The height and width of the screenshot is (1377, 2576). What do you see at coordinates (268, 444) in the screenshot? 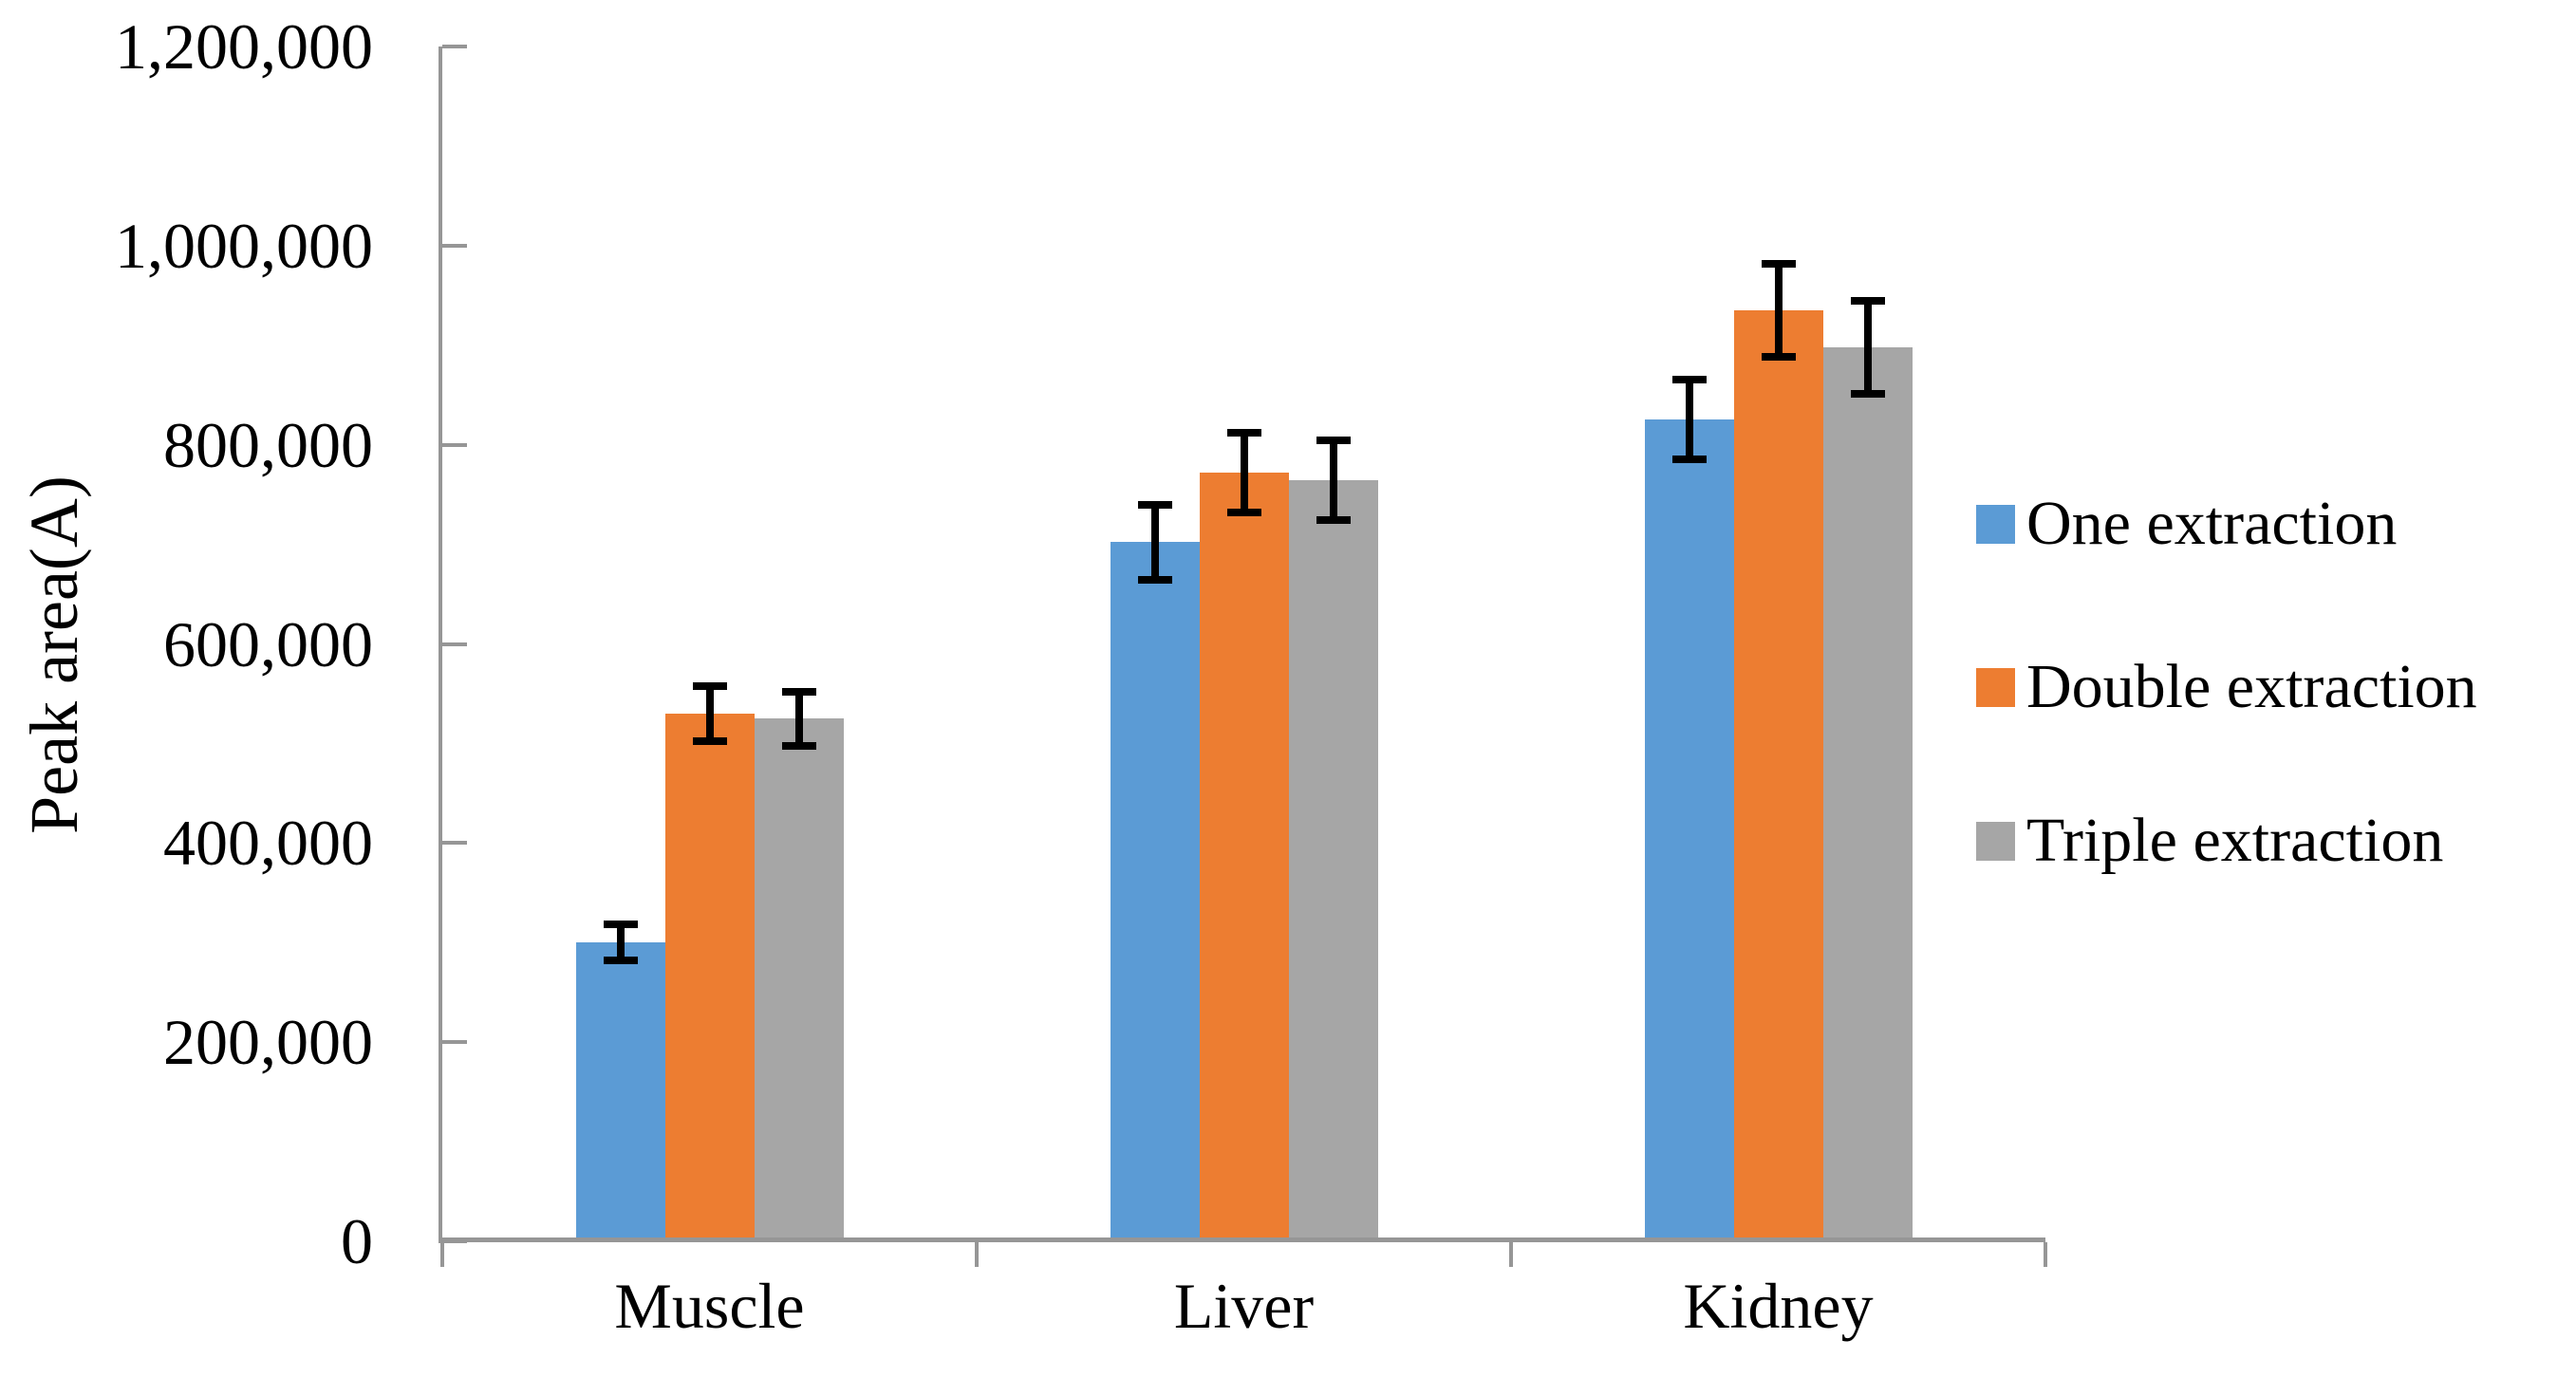
I see `y-axis-tick-label: 800,000` at bounding box center [268, 444].